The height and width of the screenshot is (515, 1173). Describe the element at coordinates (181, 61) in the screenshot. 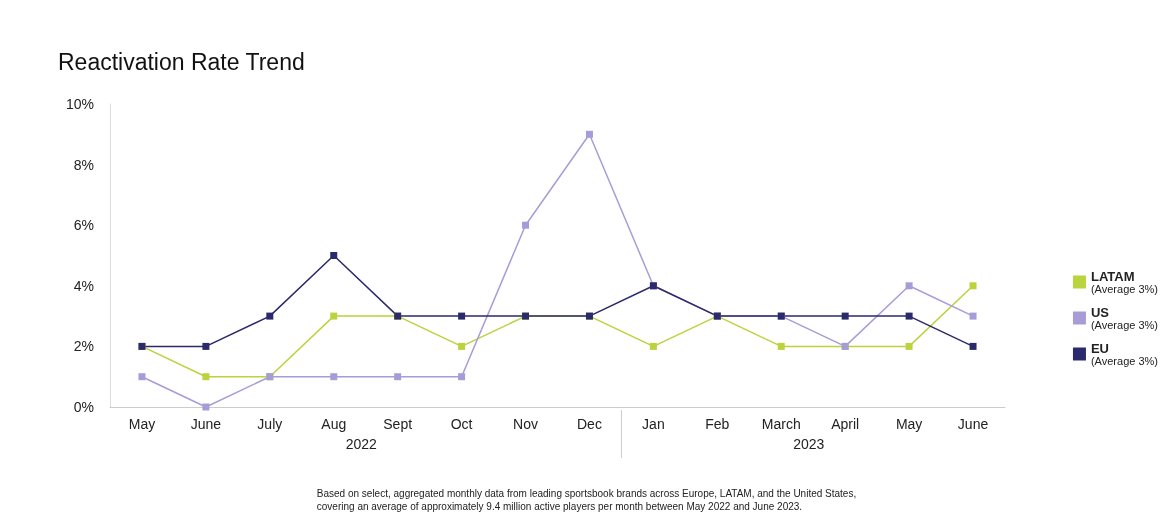

I see `chart-title: Reactivation Rate Trend` at that location.